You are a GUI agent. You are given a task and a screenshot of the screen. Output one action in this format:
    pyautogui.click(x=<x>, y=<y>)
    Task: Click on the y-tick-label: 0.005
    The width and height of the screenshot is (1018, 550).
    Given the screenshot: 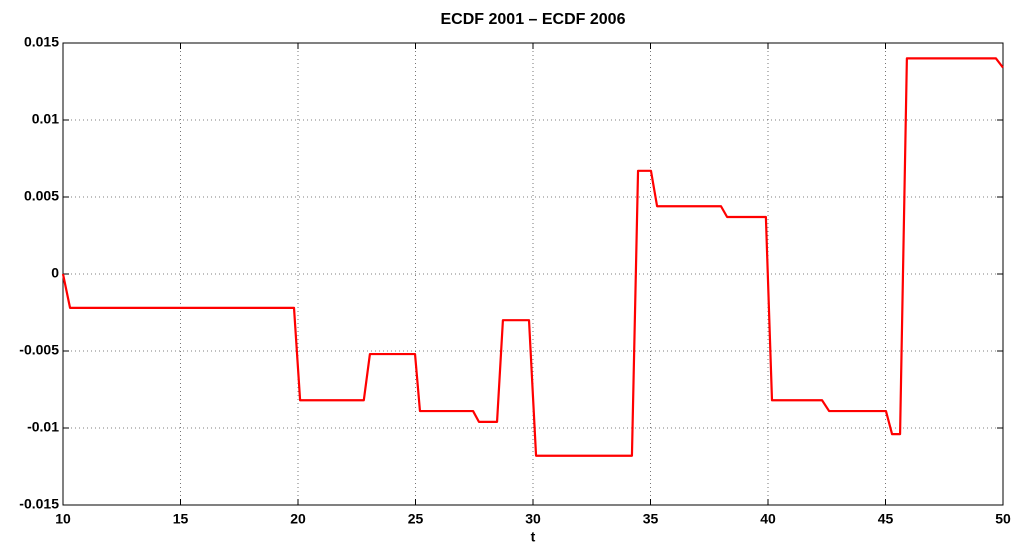 What is the action you would take?
    pyautogui.click(x=41, y=196)
    